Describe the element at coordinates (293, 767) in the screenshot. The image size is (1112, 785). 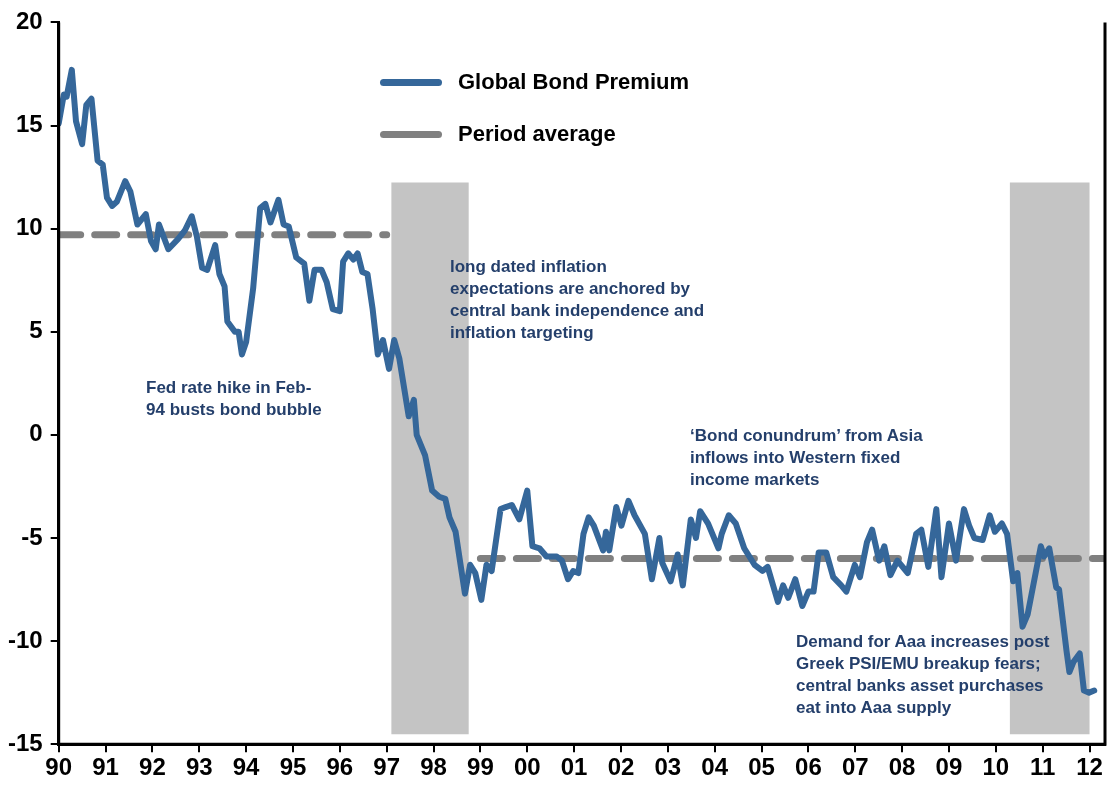
I see `x-tick-label: 95` at that location.